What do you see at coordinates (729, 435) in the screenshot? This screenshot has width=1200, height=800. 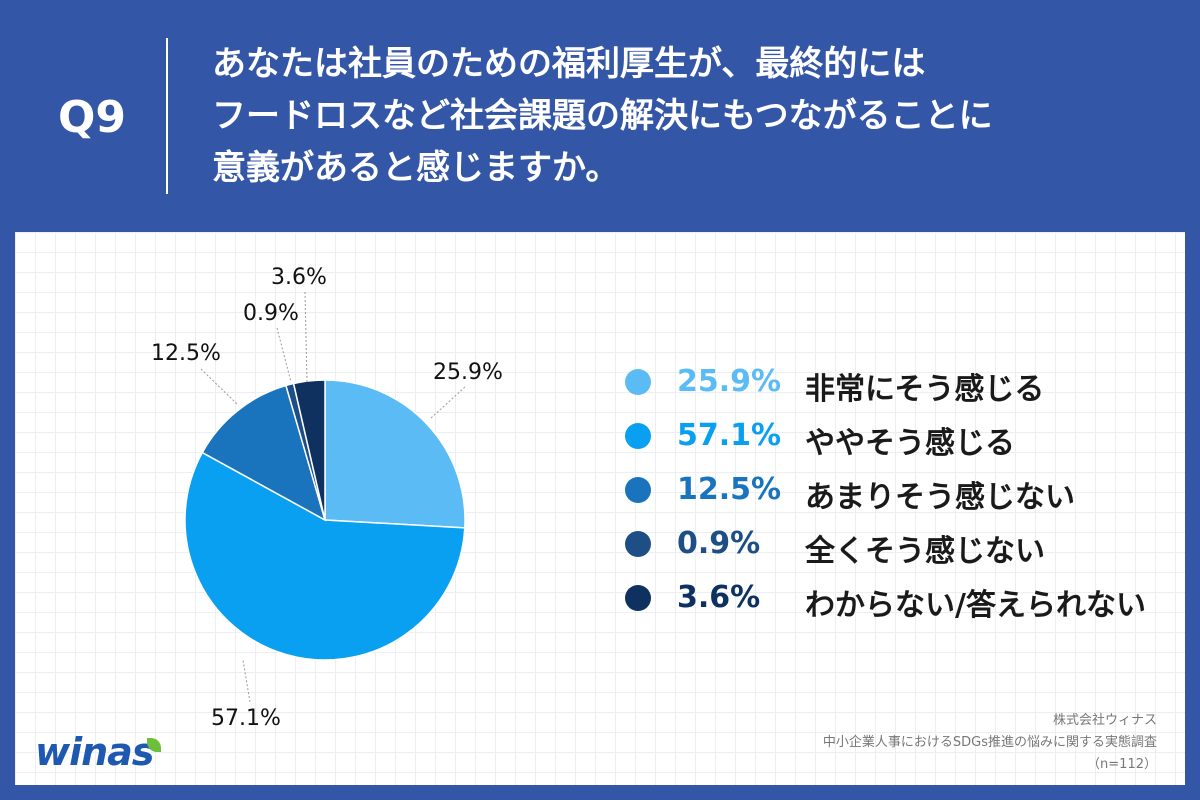 I see `legend-value: 57.1%` at bounding box center [729, 435].